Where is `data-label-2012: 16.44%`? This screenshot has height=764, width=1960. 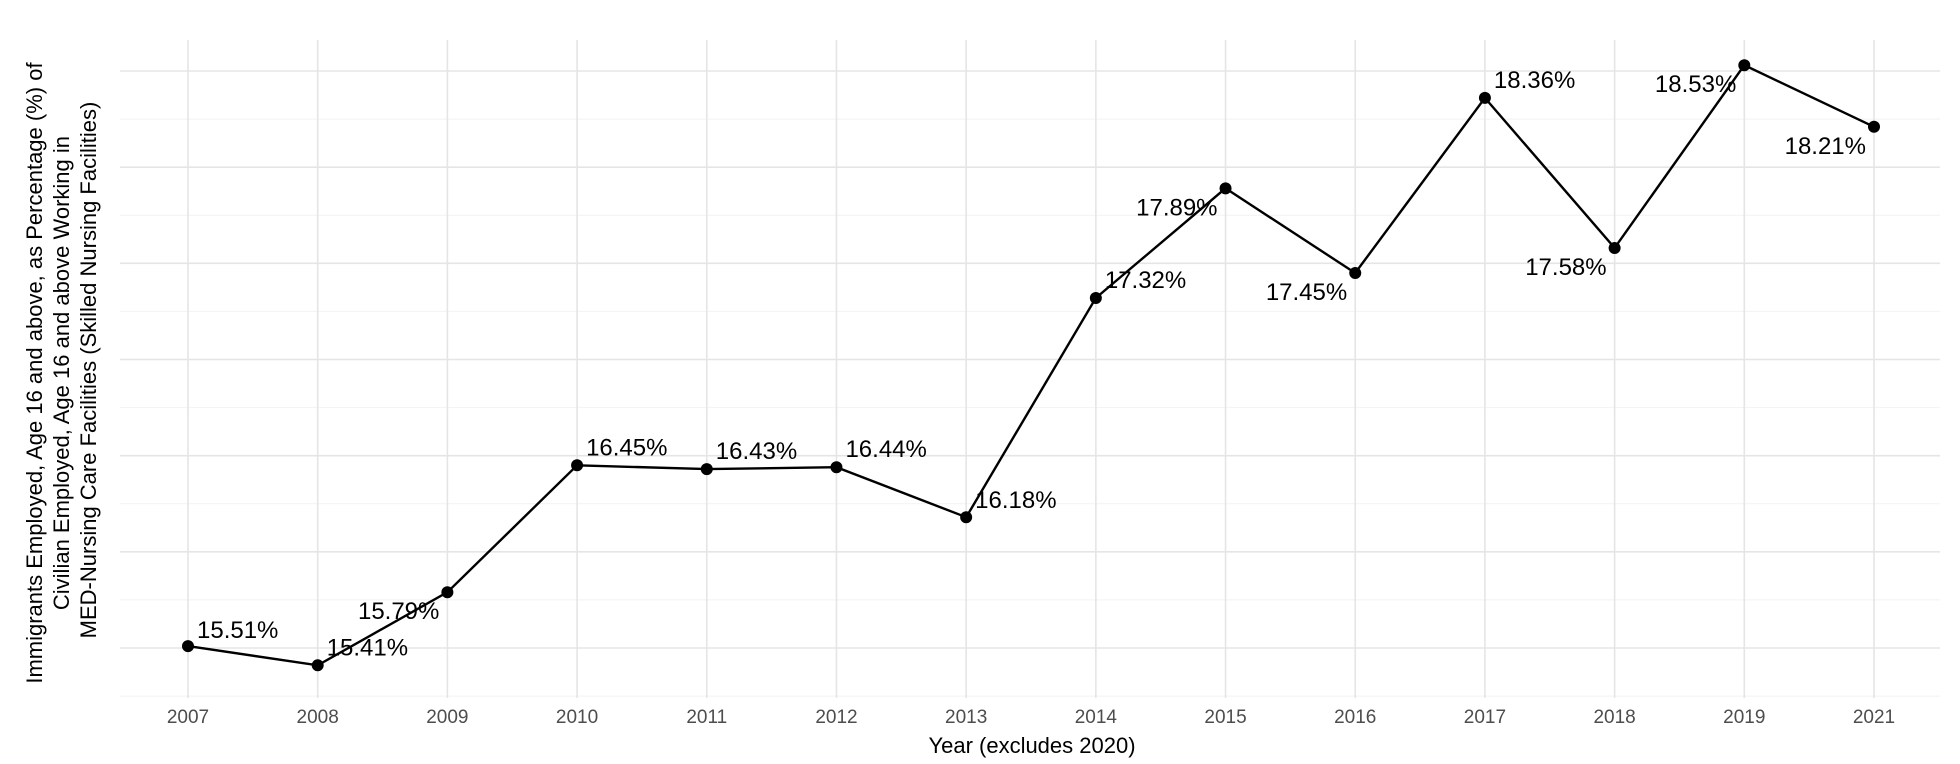
data-label-2012: 16.44% is located at coordinates (885, 449).